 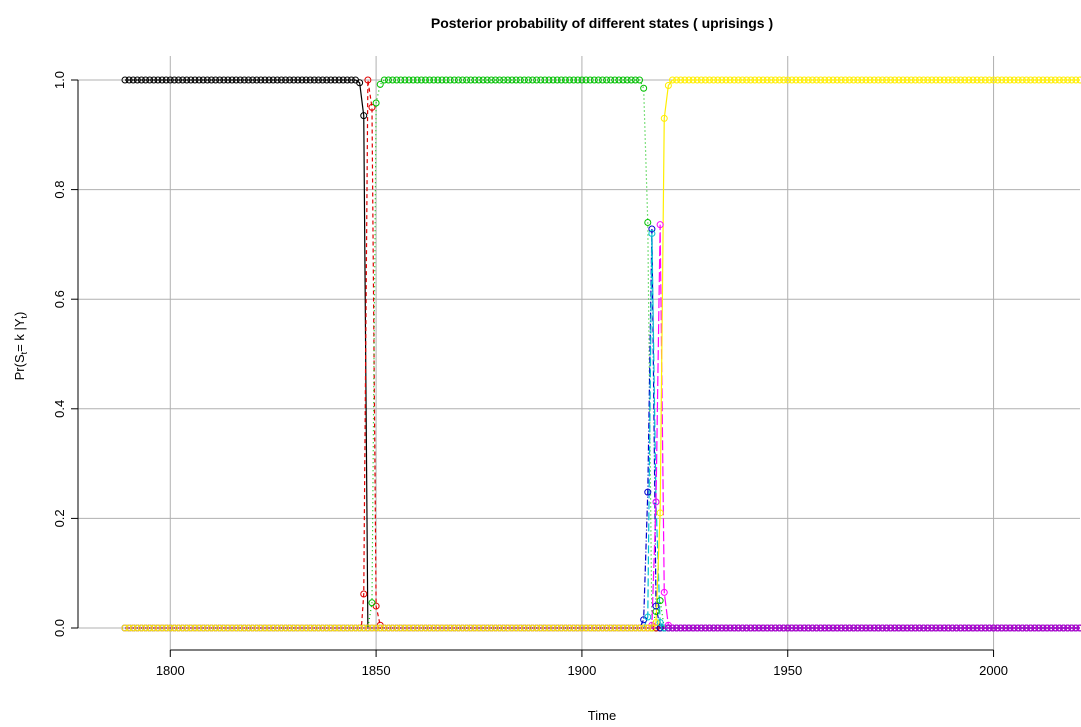 I want to click on x-tick-label-1900: 1900, so click(x=581, y=670).